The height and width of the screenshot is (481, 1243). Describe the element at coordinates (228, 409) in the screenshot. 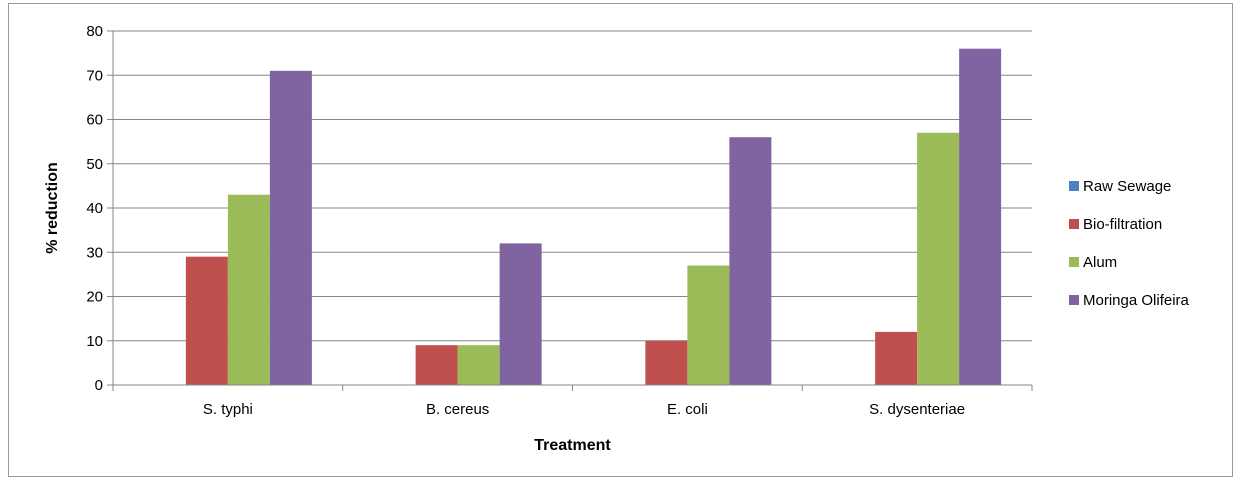

I see `x-tick-label: S. typhi` at that location.